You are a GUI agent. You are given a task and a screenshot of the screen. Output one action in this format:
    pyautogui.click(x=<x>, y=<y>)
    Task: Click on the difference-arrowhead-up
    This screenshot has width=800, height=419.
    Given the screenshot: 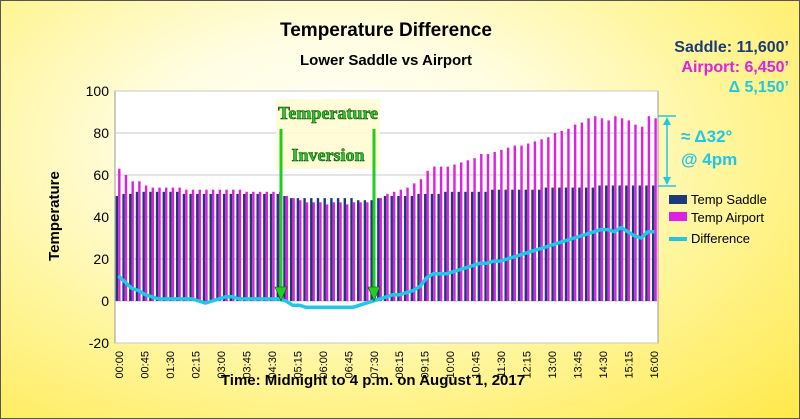 What is the action you would take?
    pyautogui.click(x=667, y=121)
    